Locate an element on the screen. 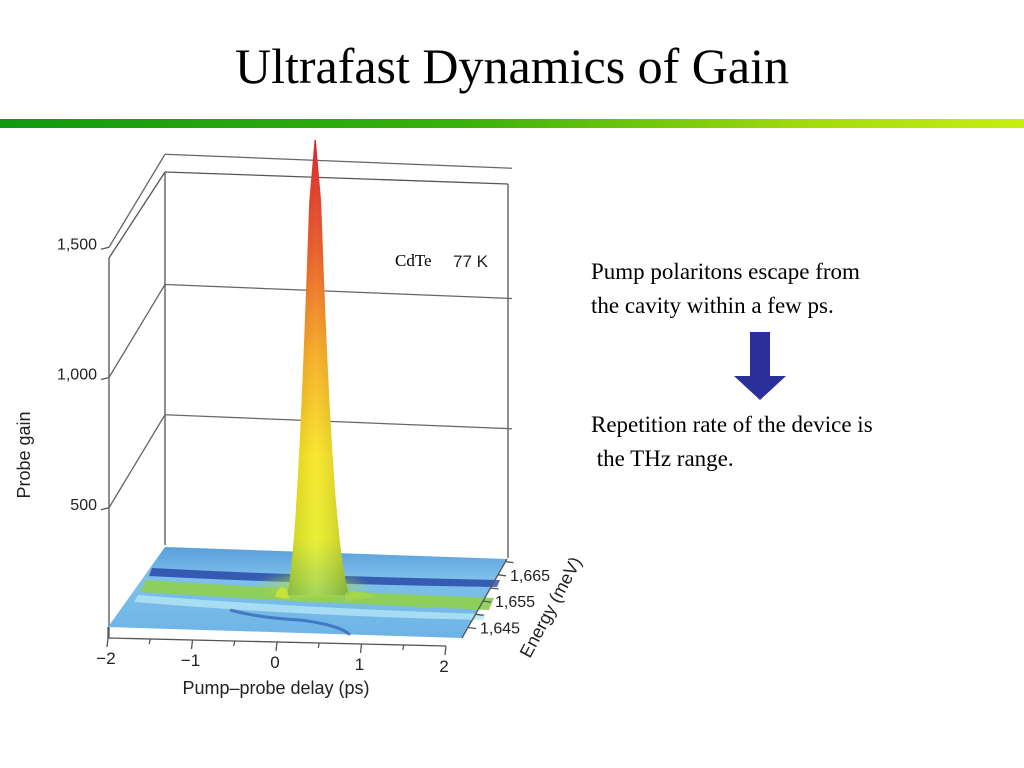  gain-peak is located at coordinates (325, 370).